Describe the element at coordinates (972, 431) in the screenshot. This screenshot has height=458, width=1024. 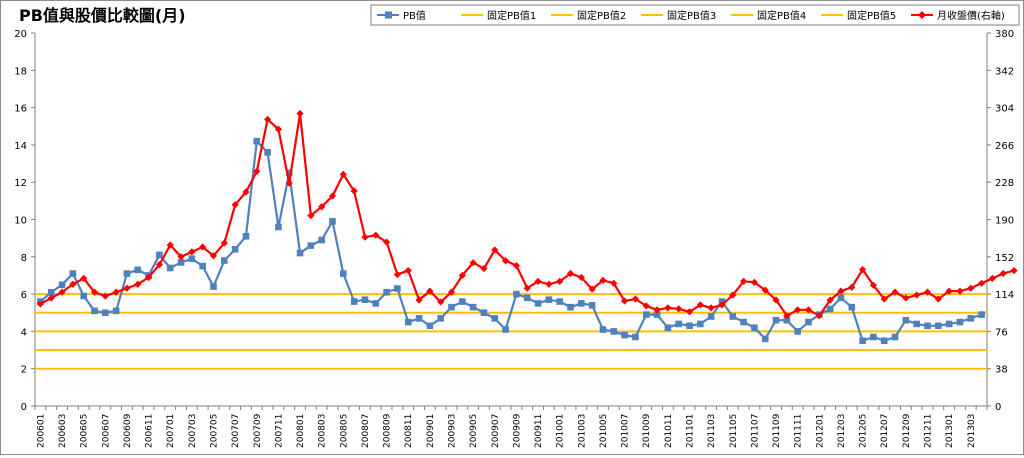
I see `x-tick-label: 201303` at that location.